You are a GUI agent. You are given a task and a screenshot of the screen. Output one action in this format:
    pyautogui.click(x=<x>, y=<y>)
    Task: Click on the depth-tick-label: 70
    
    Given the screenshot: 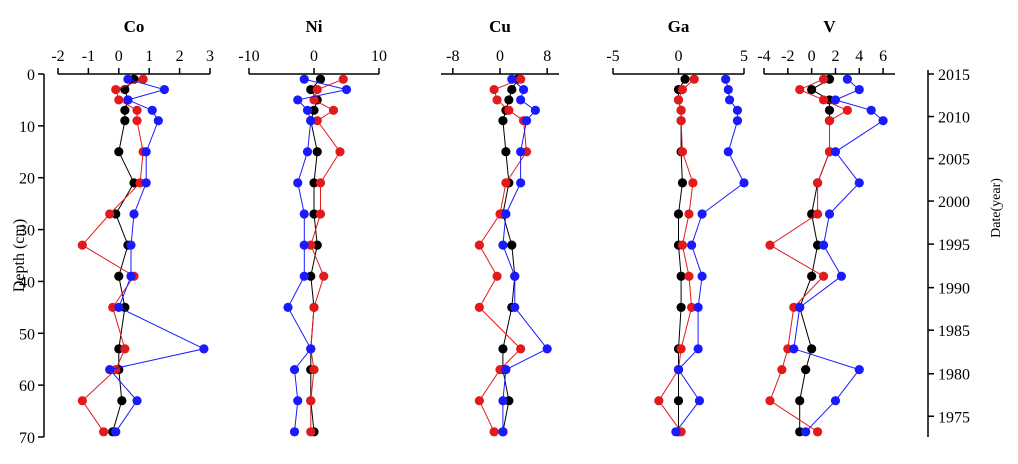 What is the action you would take?
    pyautogui.click(x=27, y=438)
    